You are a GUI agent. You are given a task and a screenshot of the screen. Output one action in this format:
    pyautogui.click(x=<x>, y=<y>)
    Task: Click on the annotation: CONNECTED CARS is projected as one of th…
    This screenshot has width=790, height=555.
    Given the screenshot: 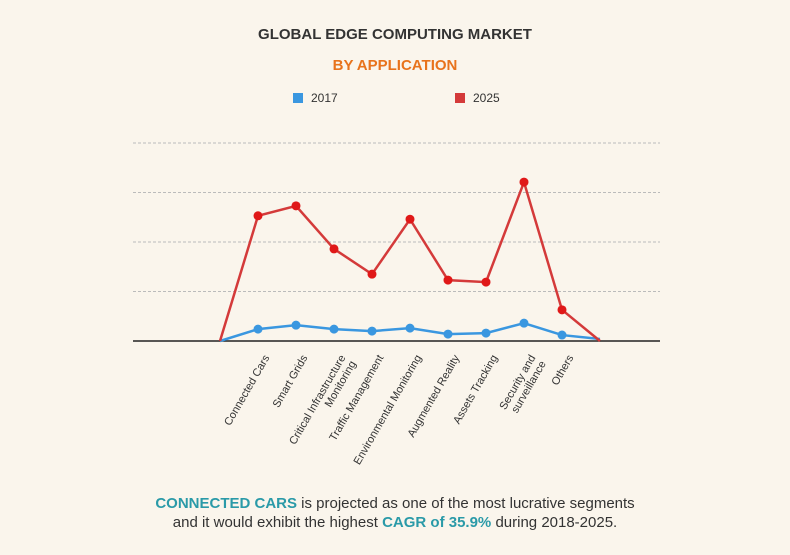 What is the action you would take?
    pyautogui.click(x=395, y=513)
    